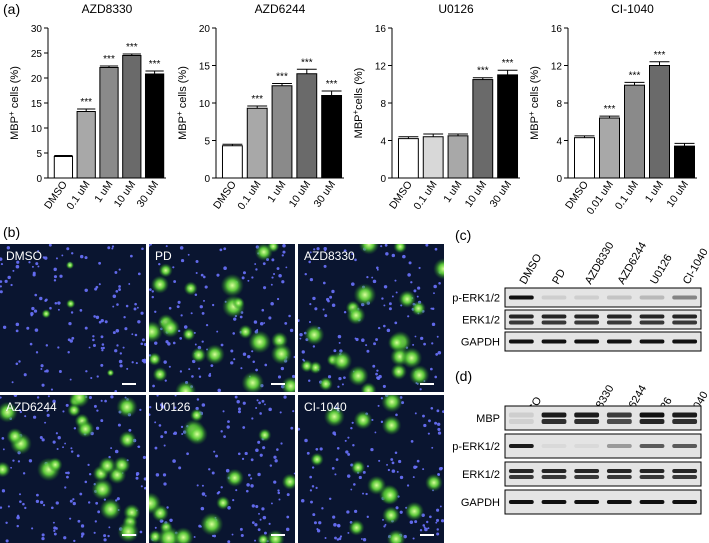 The width and height of the screenshot is (709, 543). What do you see at coordinates (205, 104) in the screenshot?
I see `y-tick-label: 10` at bounding box center [205, 104].